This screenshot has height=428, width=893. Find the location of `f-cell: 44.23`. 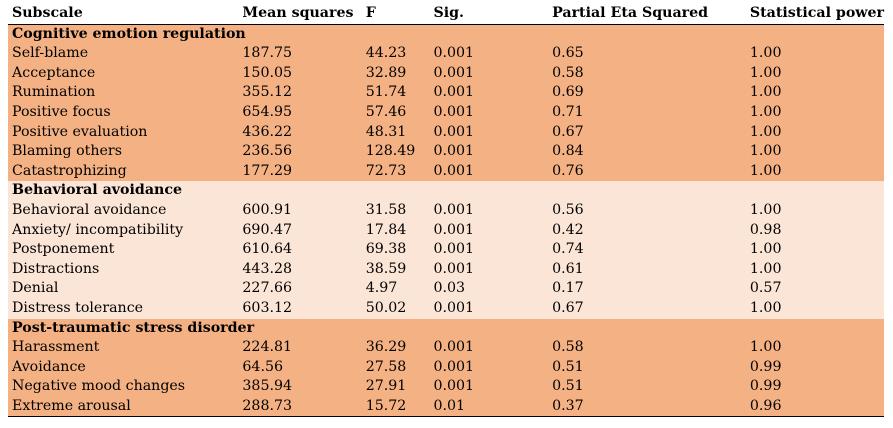

f-cell: 44.23 is located at coordinates (386, 53).